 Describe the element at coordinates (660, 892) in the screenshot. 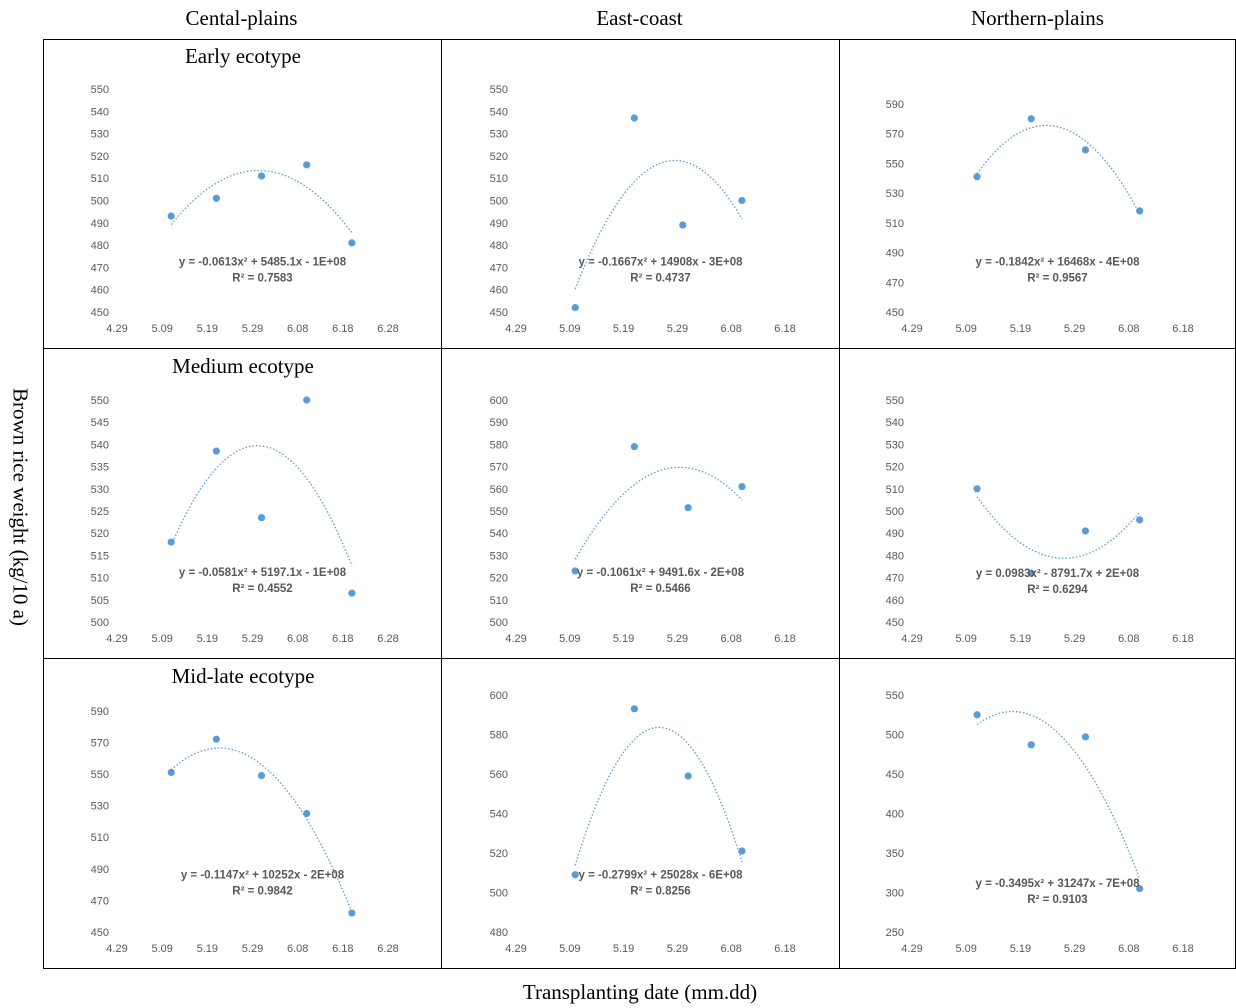

I see `trend-r2: R² = 0.8256` at that location.